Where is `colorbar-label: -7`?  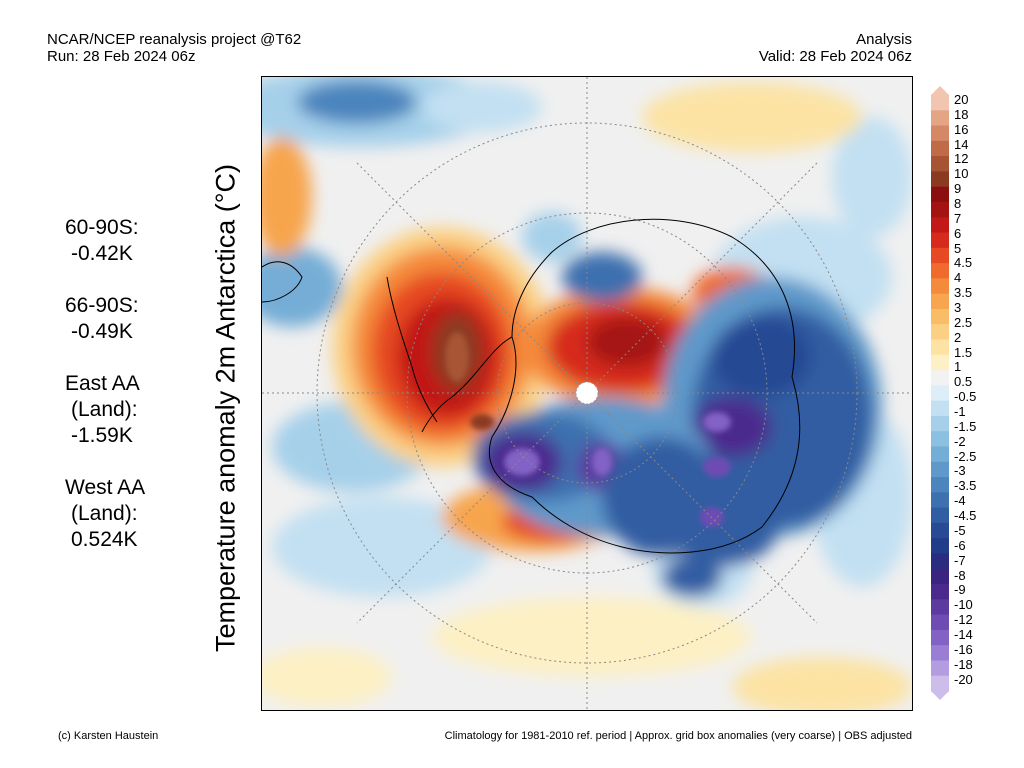 colorbar-label: -7 is located at coordinates (960, 560).